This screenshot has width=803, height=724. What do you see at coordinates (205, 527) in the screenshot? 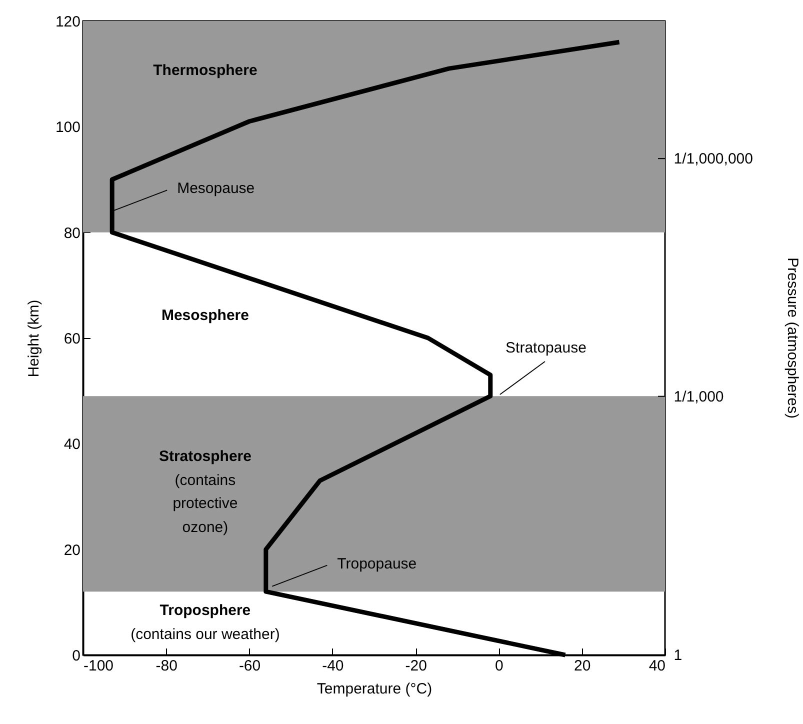
I see `annotation: ozone)` at bounding box center [205, 527].